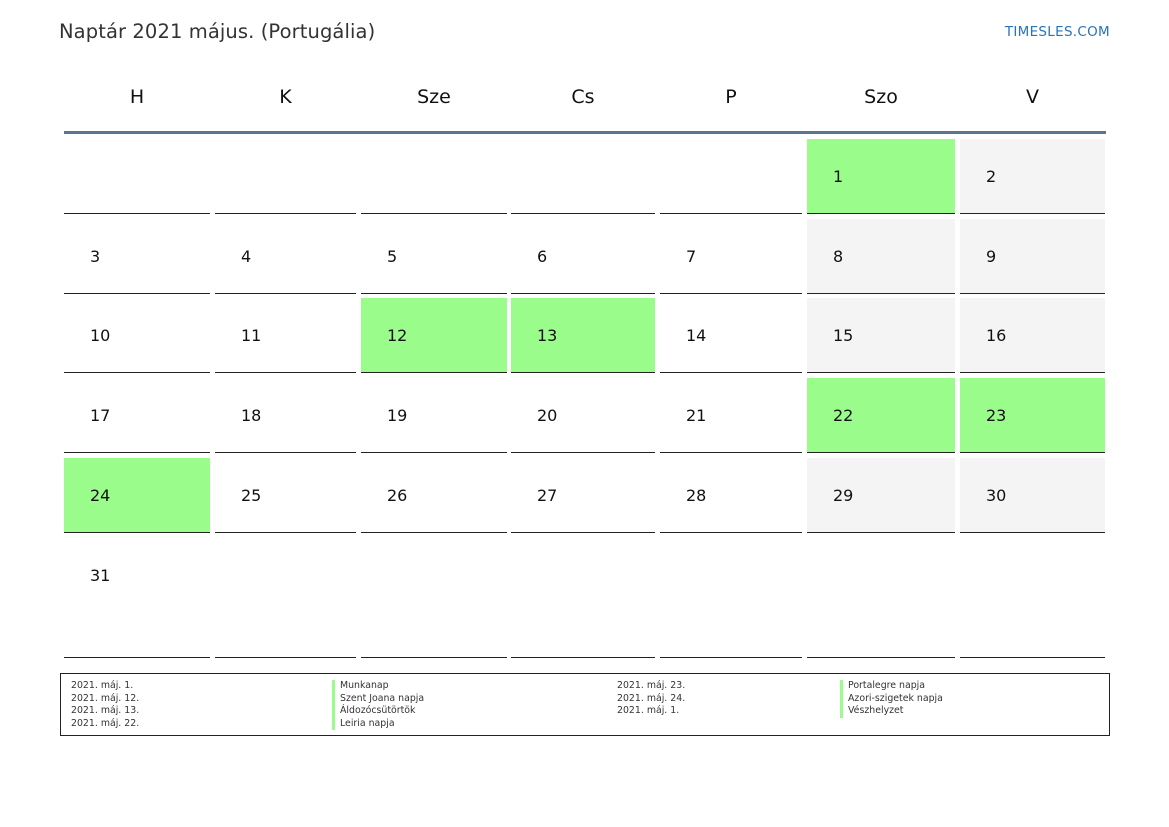 This screenshot has height=827, width=1169. I want to click on day-cell: 28, so click(731, 495).